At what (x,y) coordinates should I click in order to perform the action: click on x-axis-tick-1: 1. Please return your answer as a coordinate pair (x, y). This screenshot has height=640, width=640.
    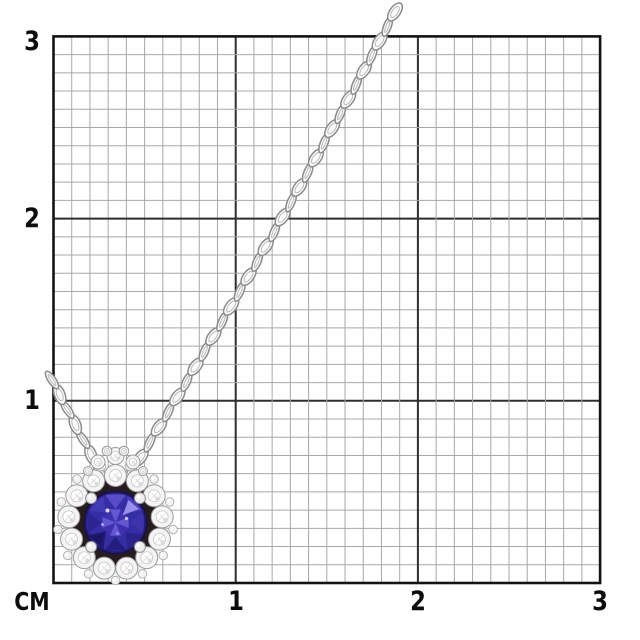
    Looking at the image, I should click on (235, 601).